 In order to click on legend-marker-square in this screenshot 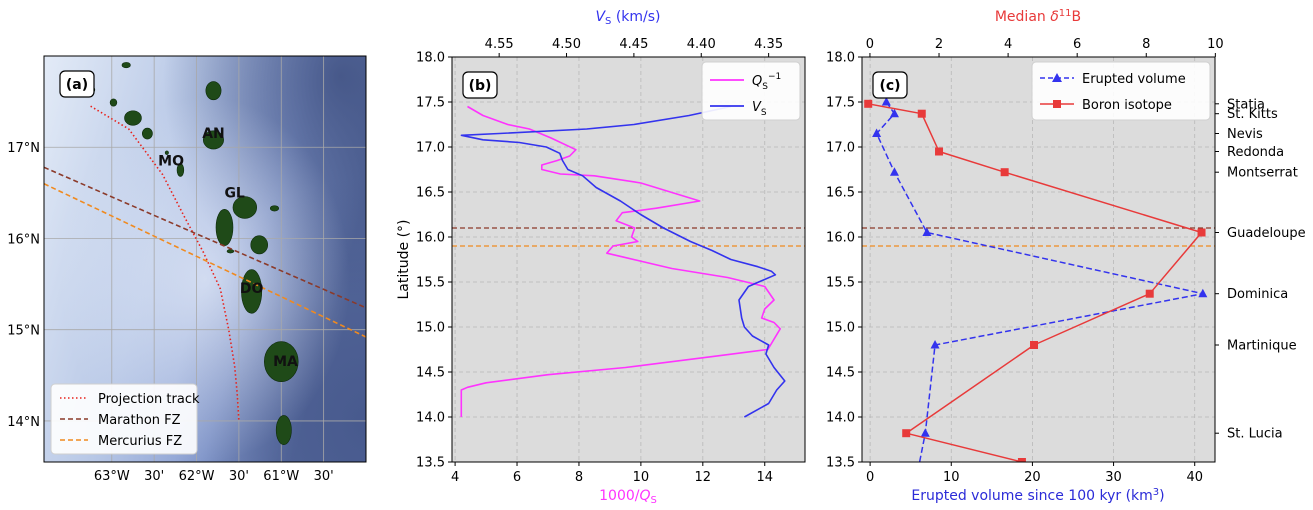, I will do `click(1057, 104)`.